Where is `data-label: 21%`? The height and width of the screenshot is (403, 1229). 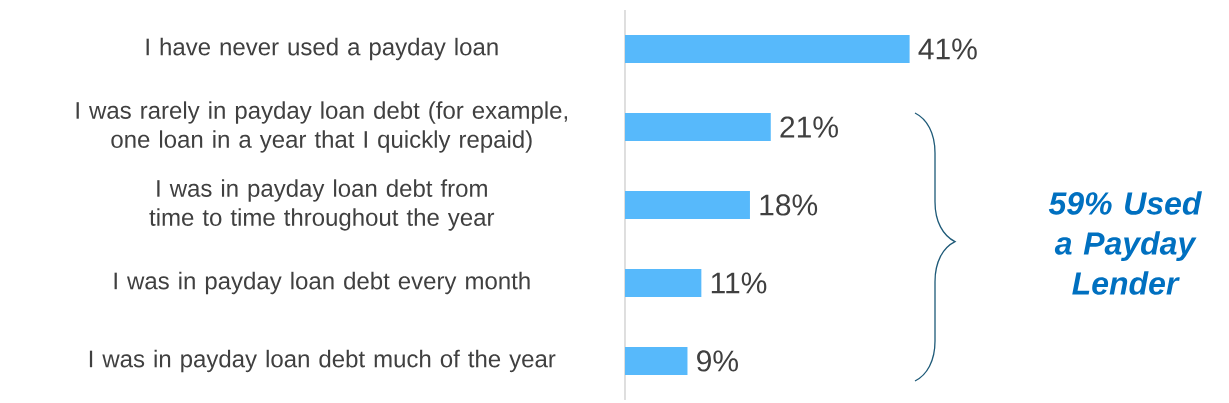 data-label: 21% is located at coordinates (809, 127).